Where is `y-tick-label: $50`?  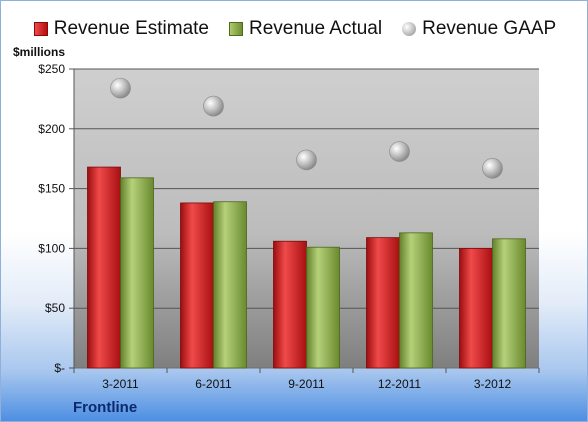
y-tick-label: $50 is located at coordinates (55, 308).